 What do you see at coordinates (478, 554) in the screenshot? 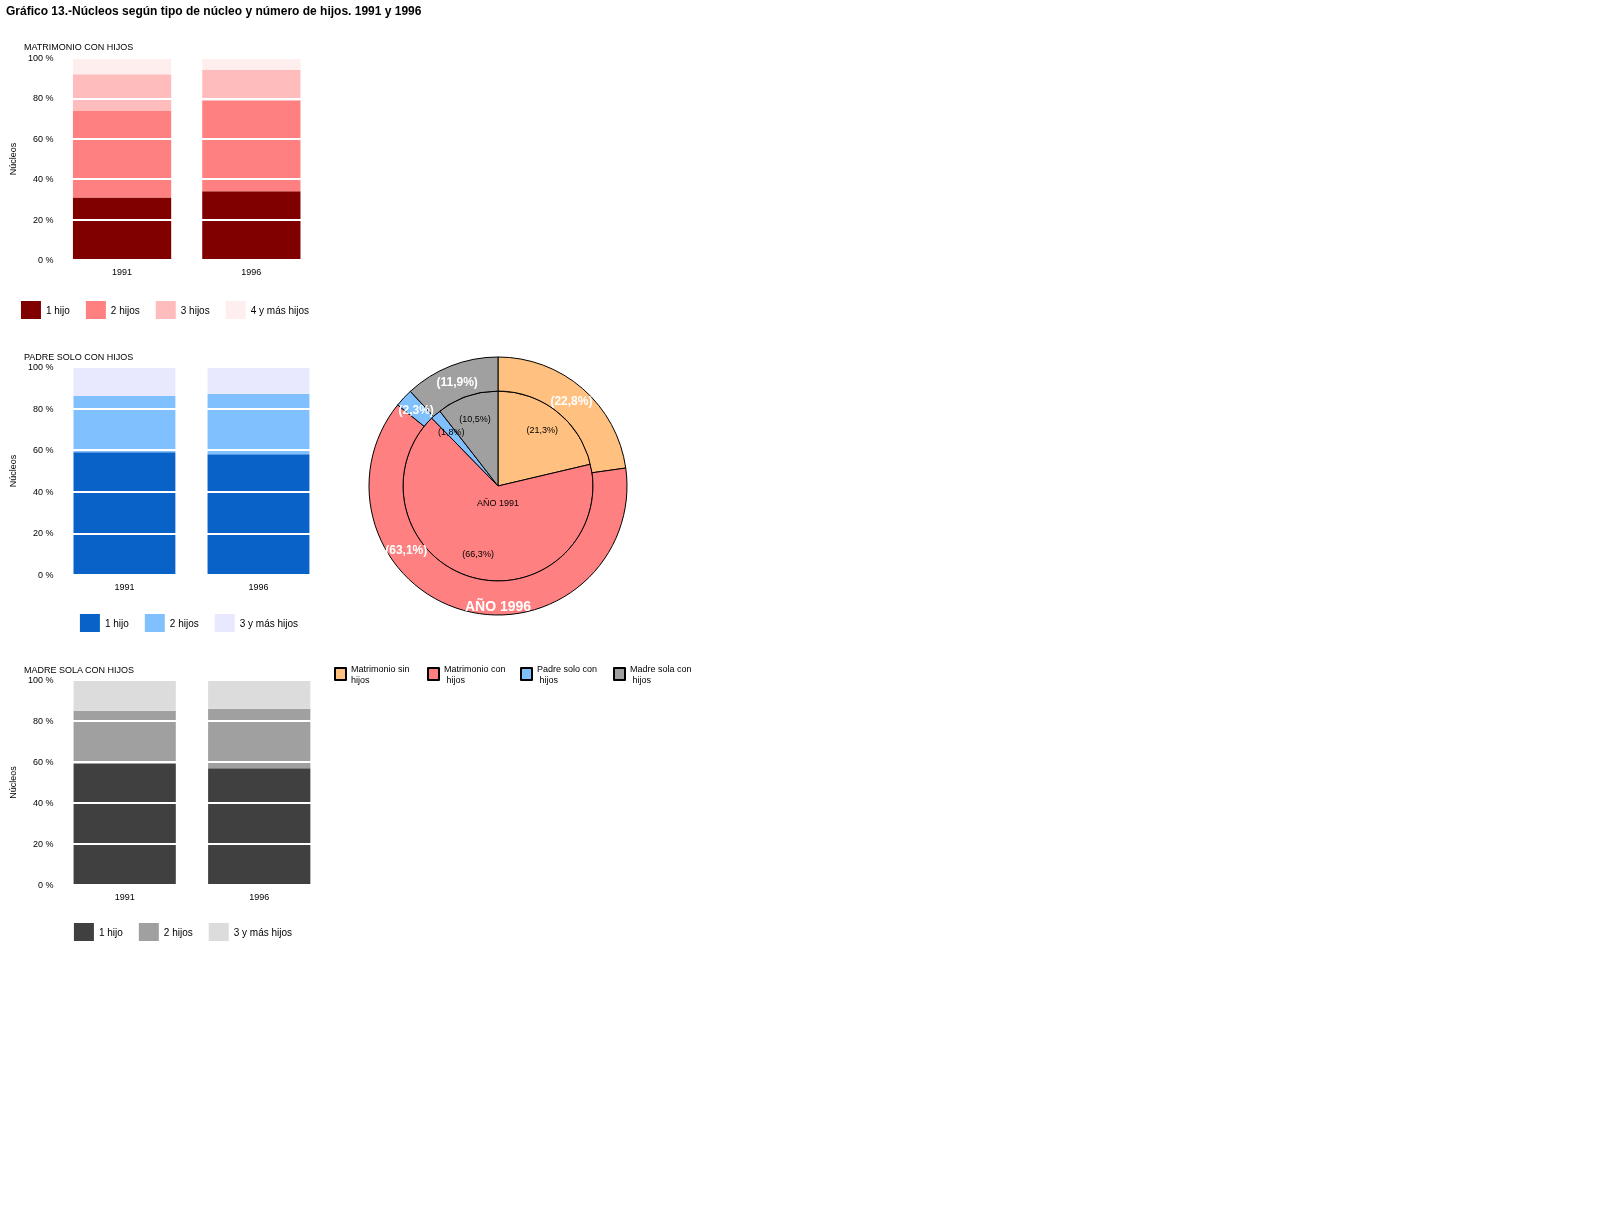
I see `data-label: (66,3%)` at bounding box center [478, 554].